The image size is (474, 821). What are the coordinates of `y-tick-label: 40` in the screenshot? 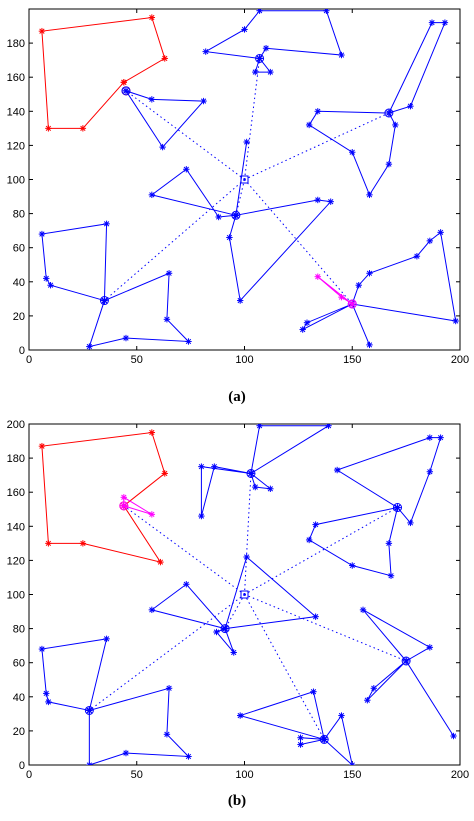 It's located at (19, 283).